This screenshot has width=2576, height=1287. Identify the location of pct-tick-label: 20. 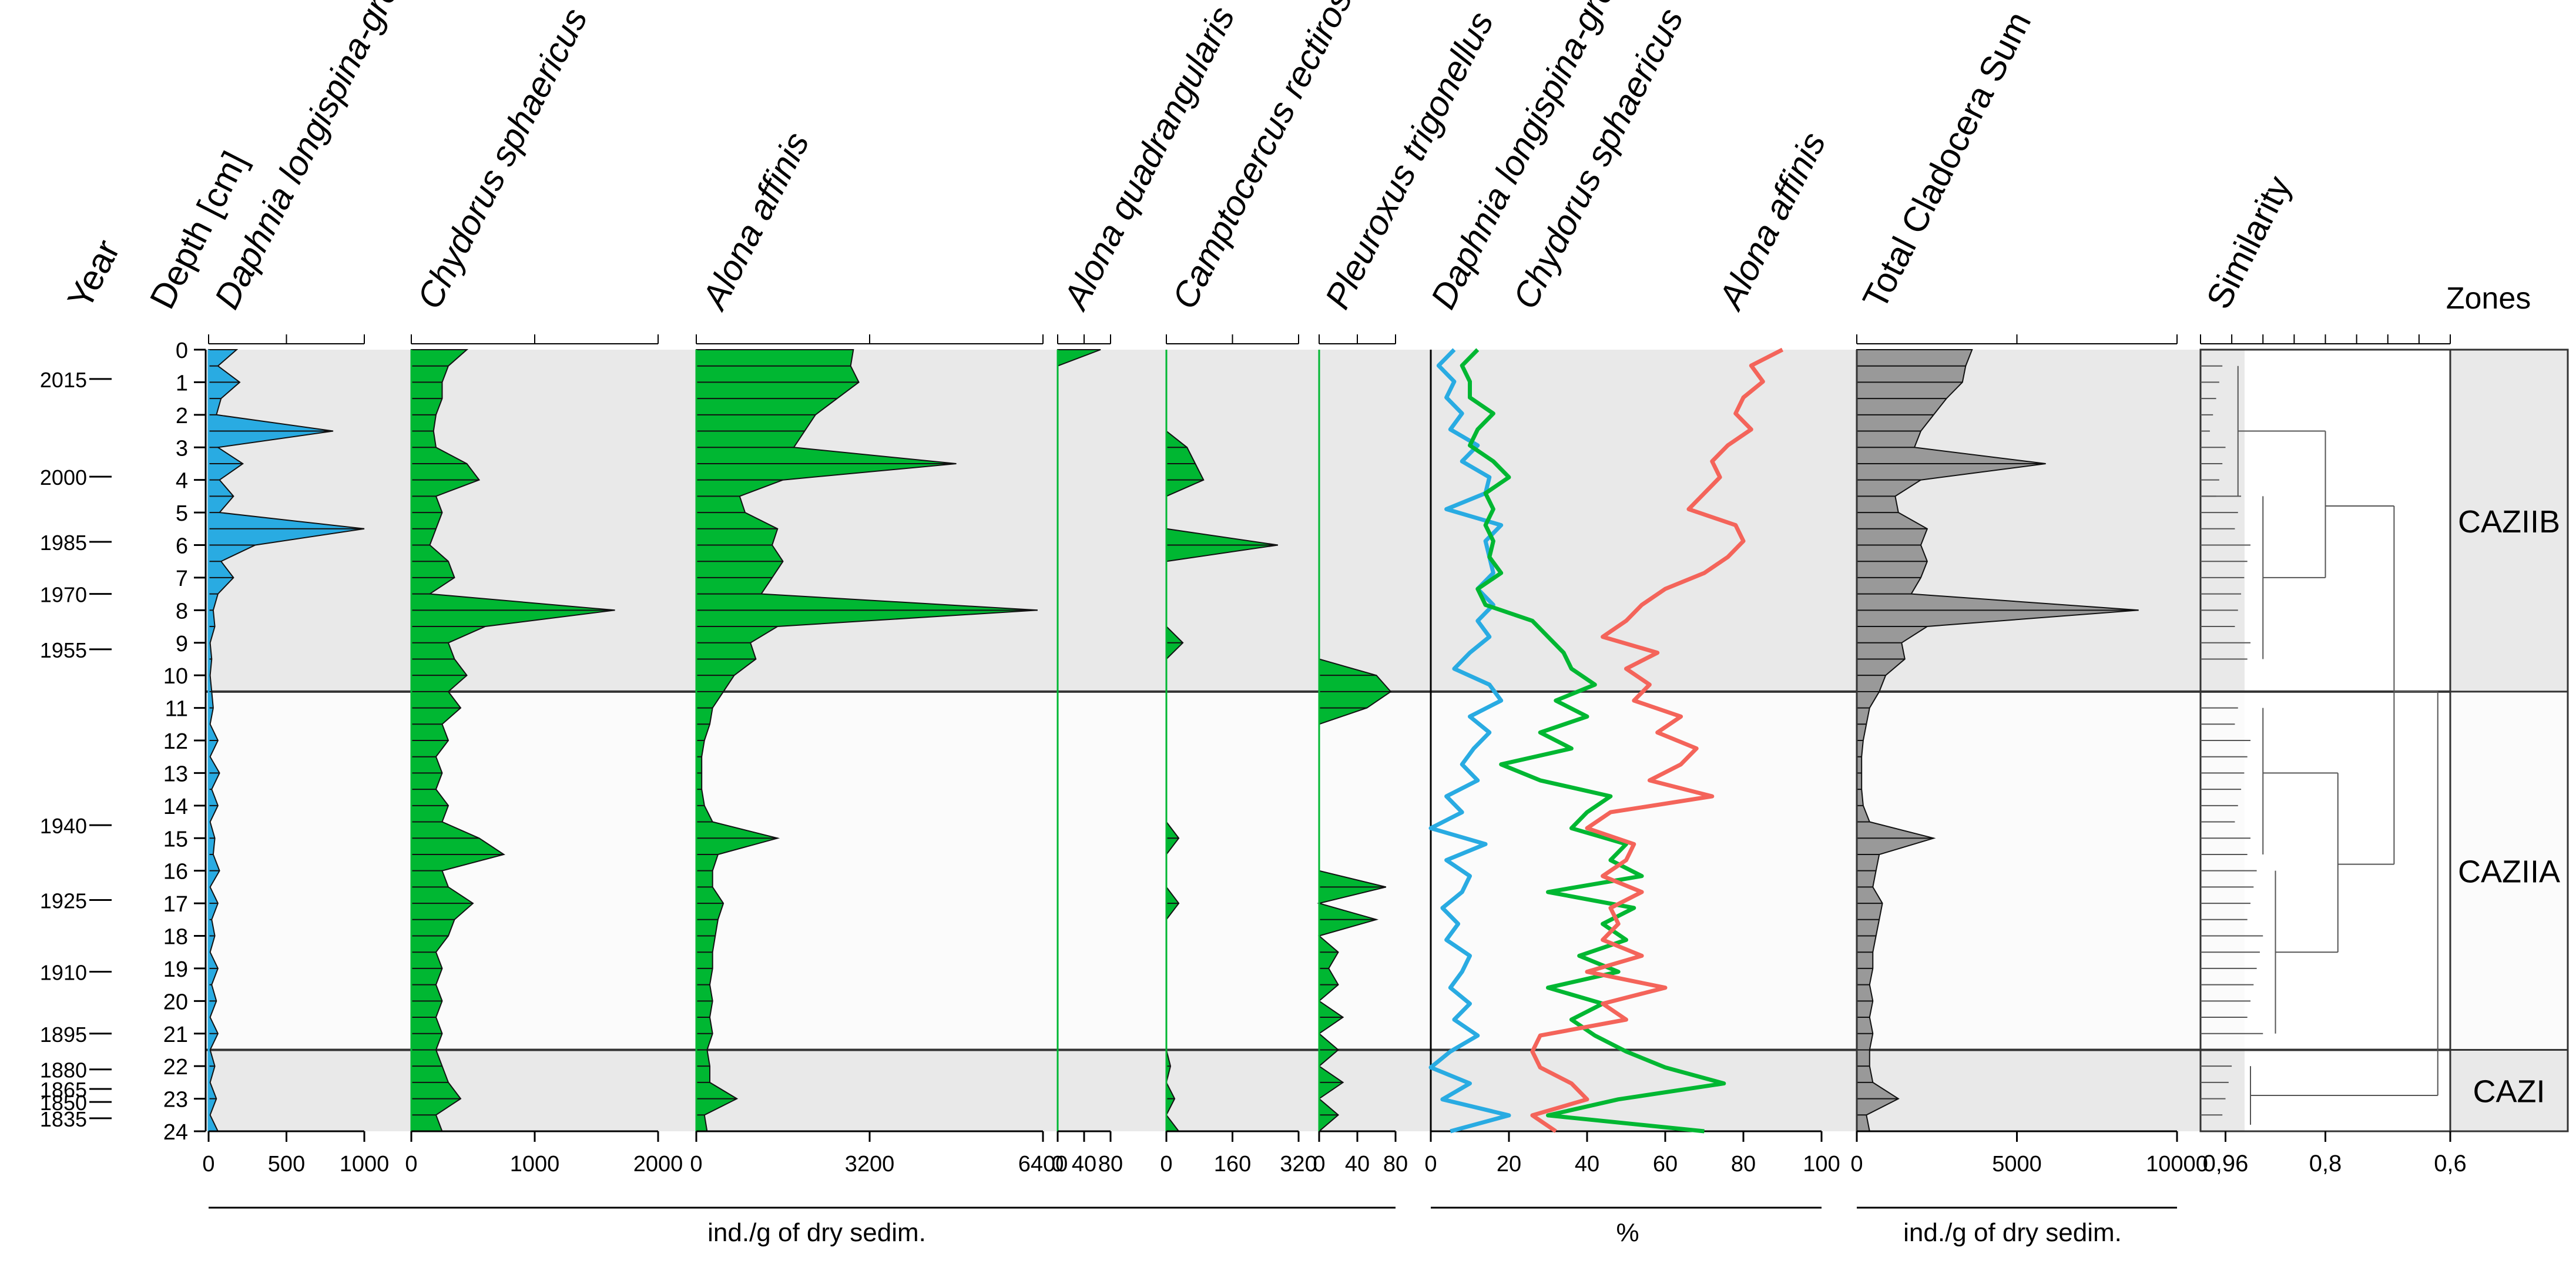
(1509, 1164).